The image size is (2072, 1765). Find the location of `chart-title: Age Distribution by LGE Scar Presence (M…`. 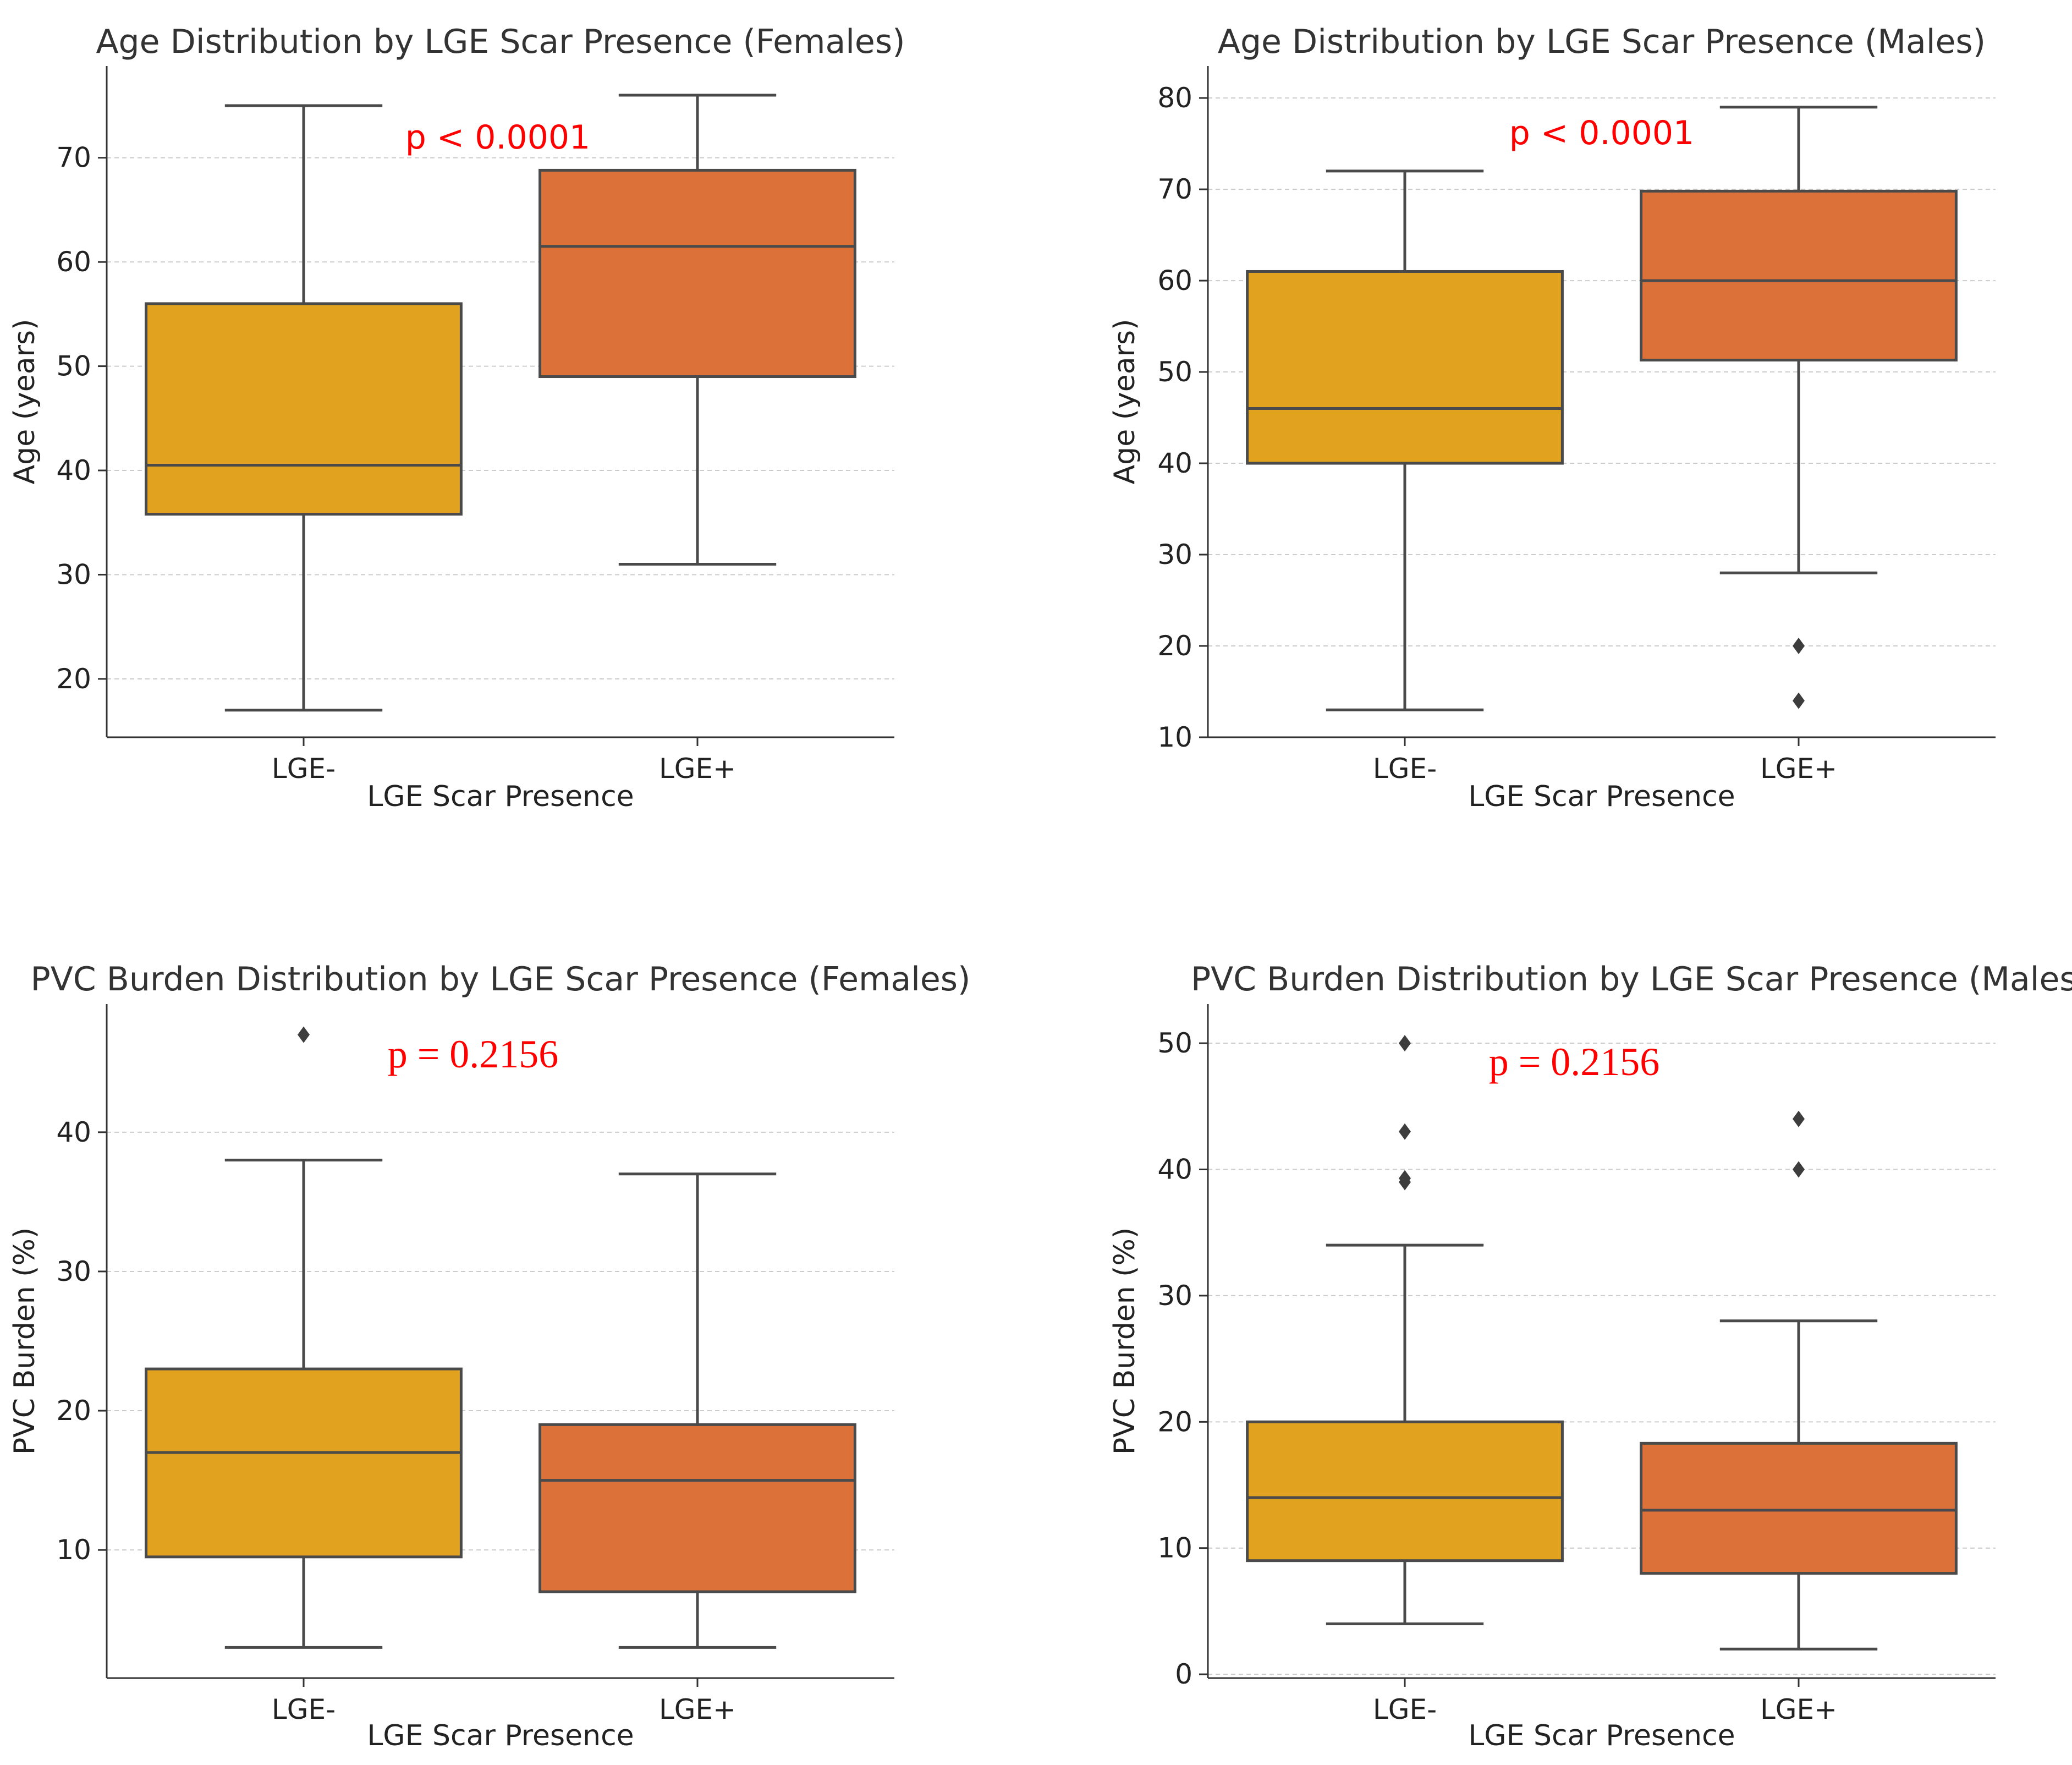

chart-title: Age Distribution by LGE Scar Presence (M… is located at coordinates (1602, 42).